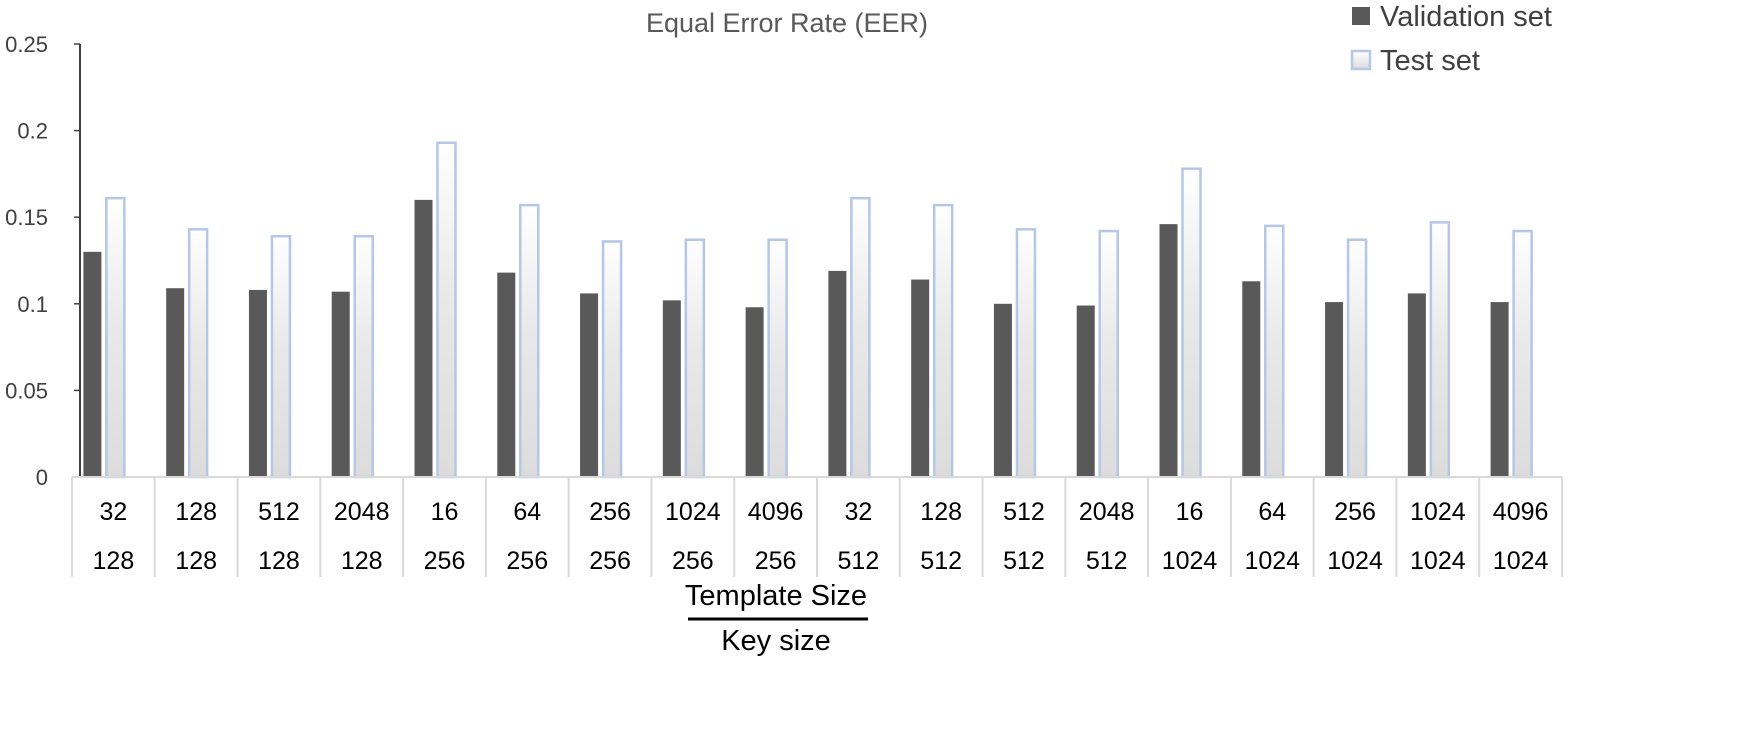 This screenshot has width=1750, height=736. I want to click on legend-label-validation: Validation set, so click(1466, 17).